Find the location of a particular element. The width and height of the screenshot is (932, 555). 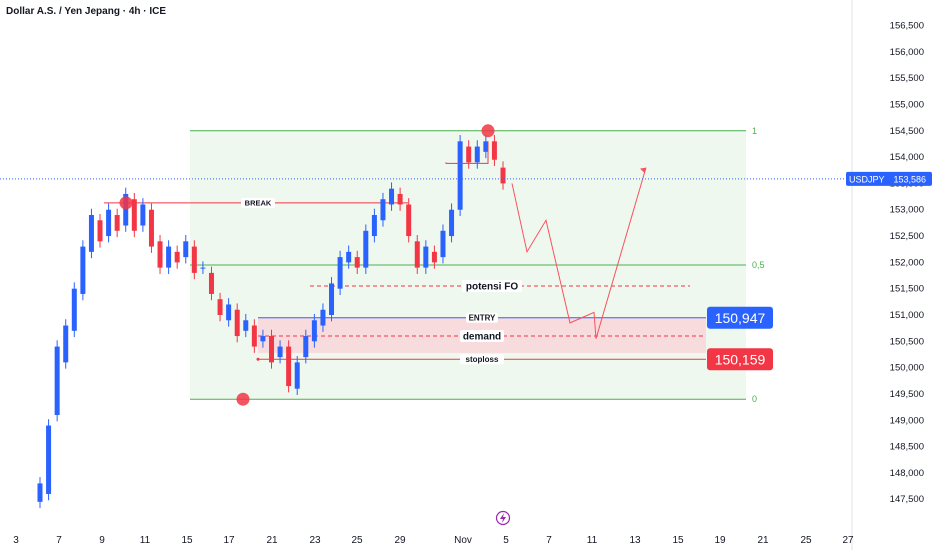

y-tick-label: 152,500 is located at coordinates (907, 236).